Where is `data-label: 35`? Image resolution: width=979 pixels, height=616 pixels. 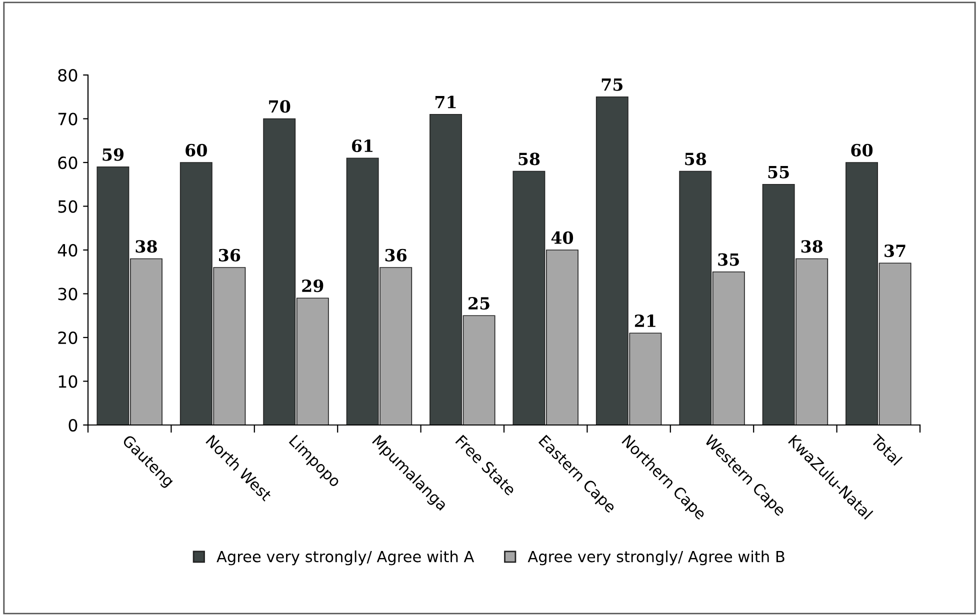
data-label: 35 is located at coordinates (728, 259).